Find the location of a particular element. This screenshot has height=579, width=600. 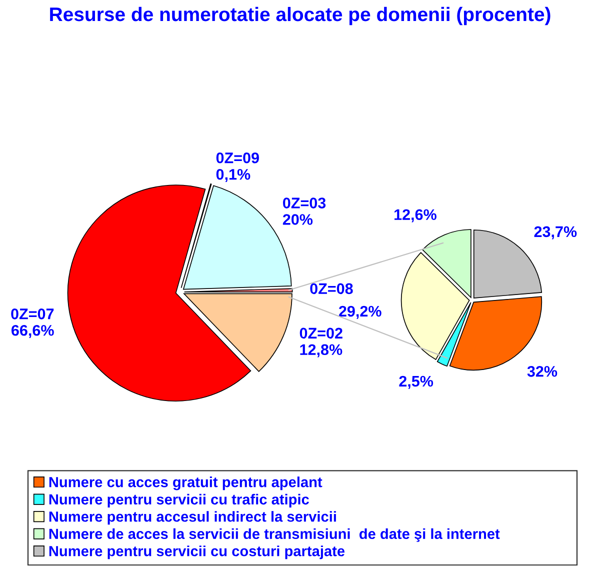

data-label: 32% is located at coordinates (542, 371).